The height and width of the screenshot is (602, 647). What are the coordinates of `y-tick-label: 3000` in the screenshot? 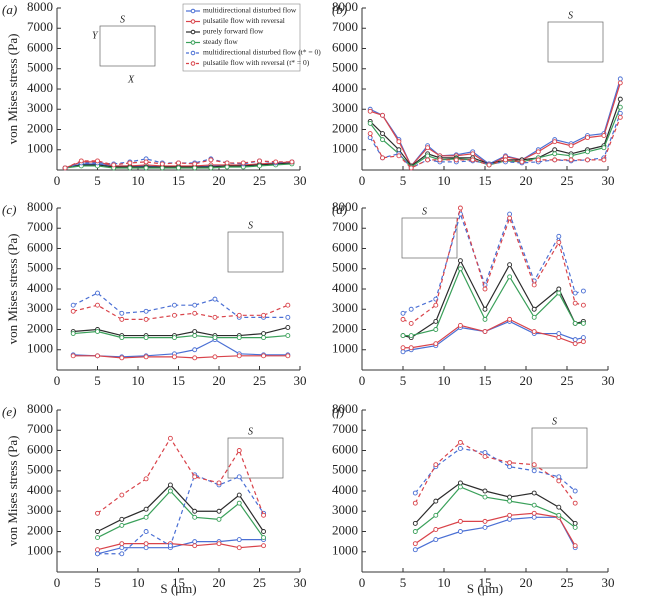 It's located at (40, 307).